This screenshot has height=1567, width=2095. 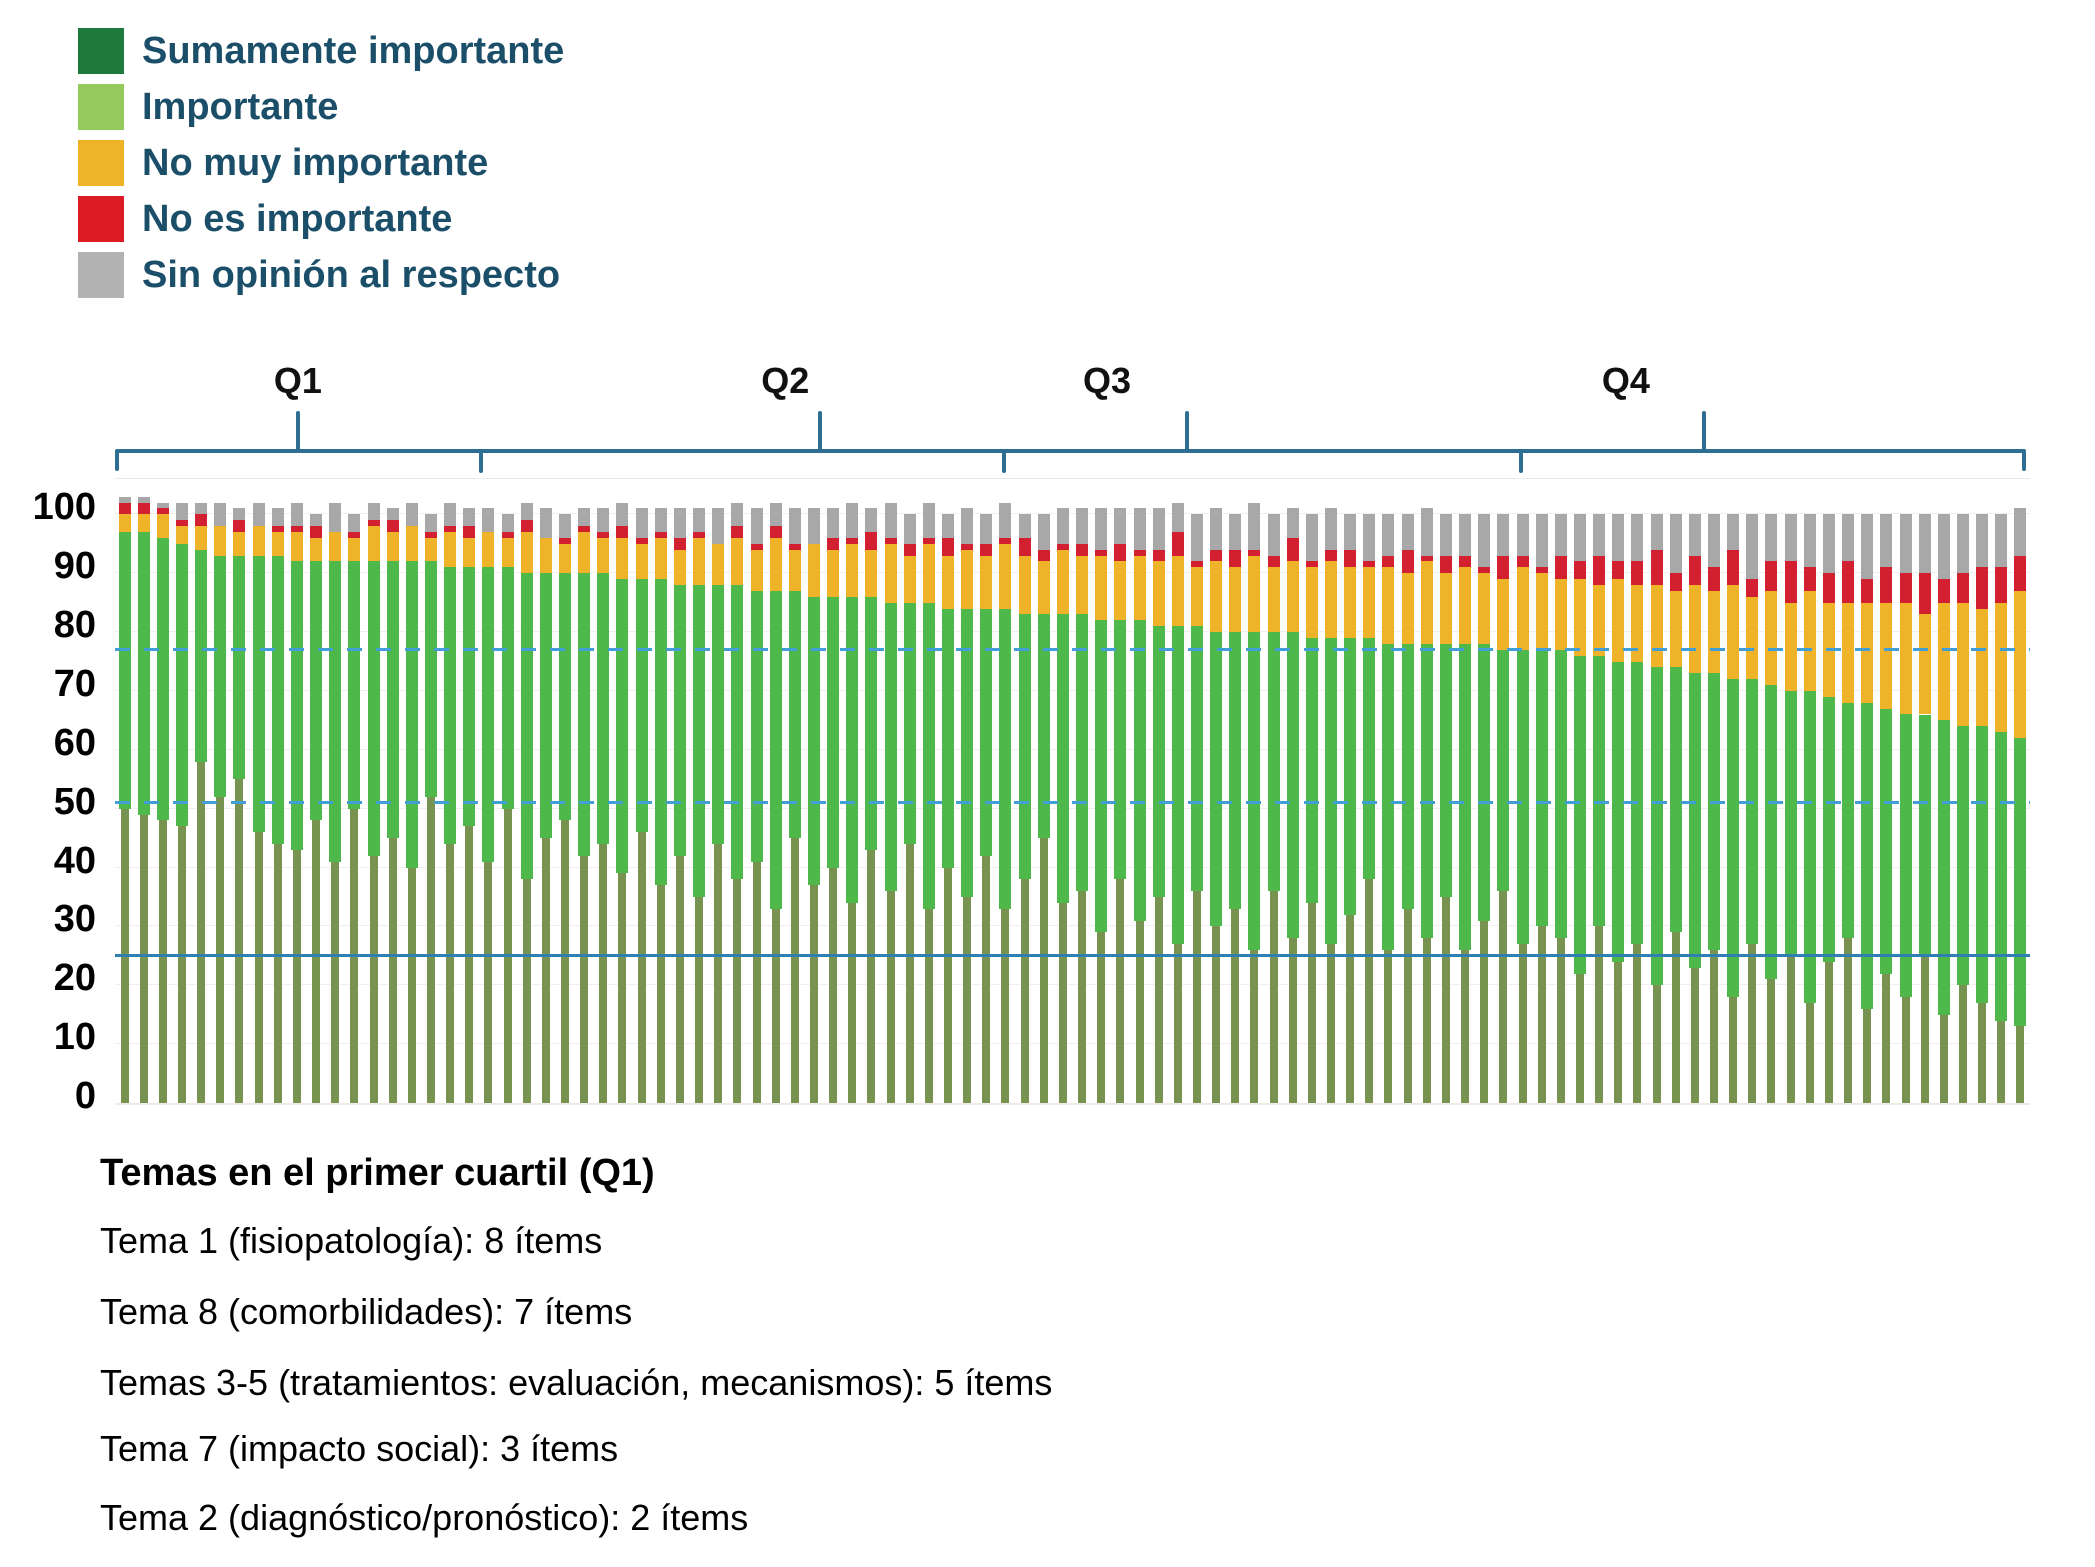 What do you see at coordinates (74, 860) in the screenshot?
I see `y-axis-tick-label-40: 40` at bounding box center [74, 860].